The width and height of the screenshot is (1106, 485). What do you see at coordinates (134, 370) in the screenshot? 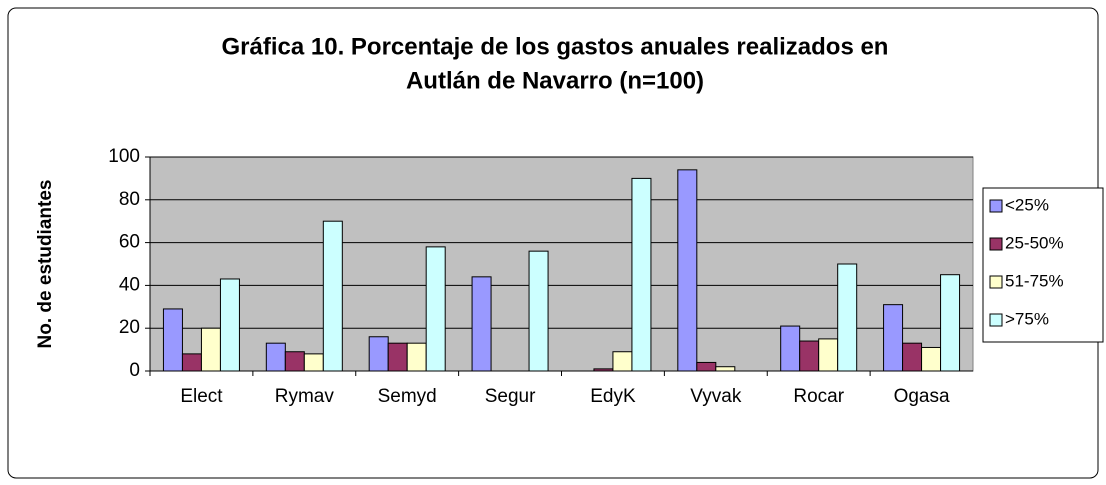
I see `y-tick-label: 0` at bounding box center [134, 370].